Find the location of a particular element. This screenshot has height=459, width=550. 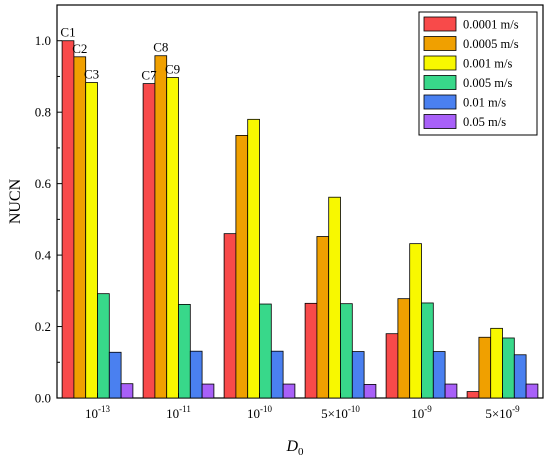

x-tick-label: 10-13 is located at coordinates (97, 412).